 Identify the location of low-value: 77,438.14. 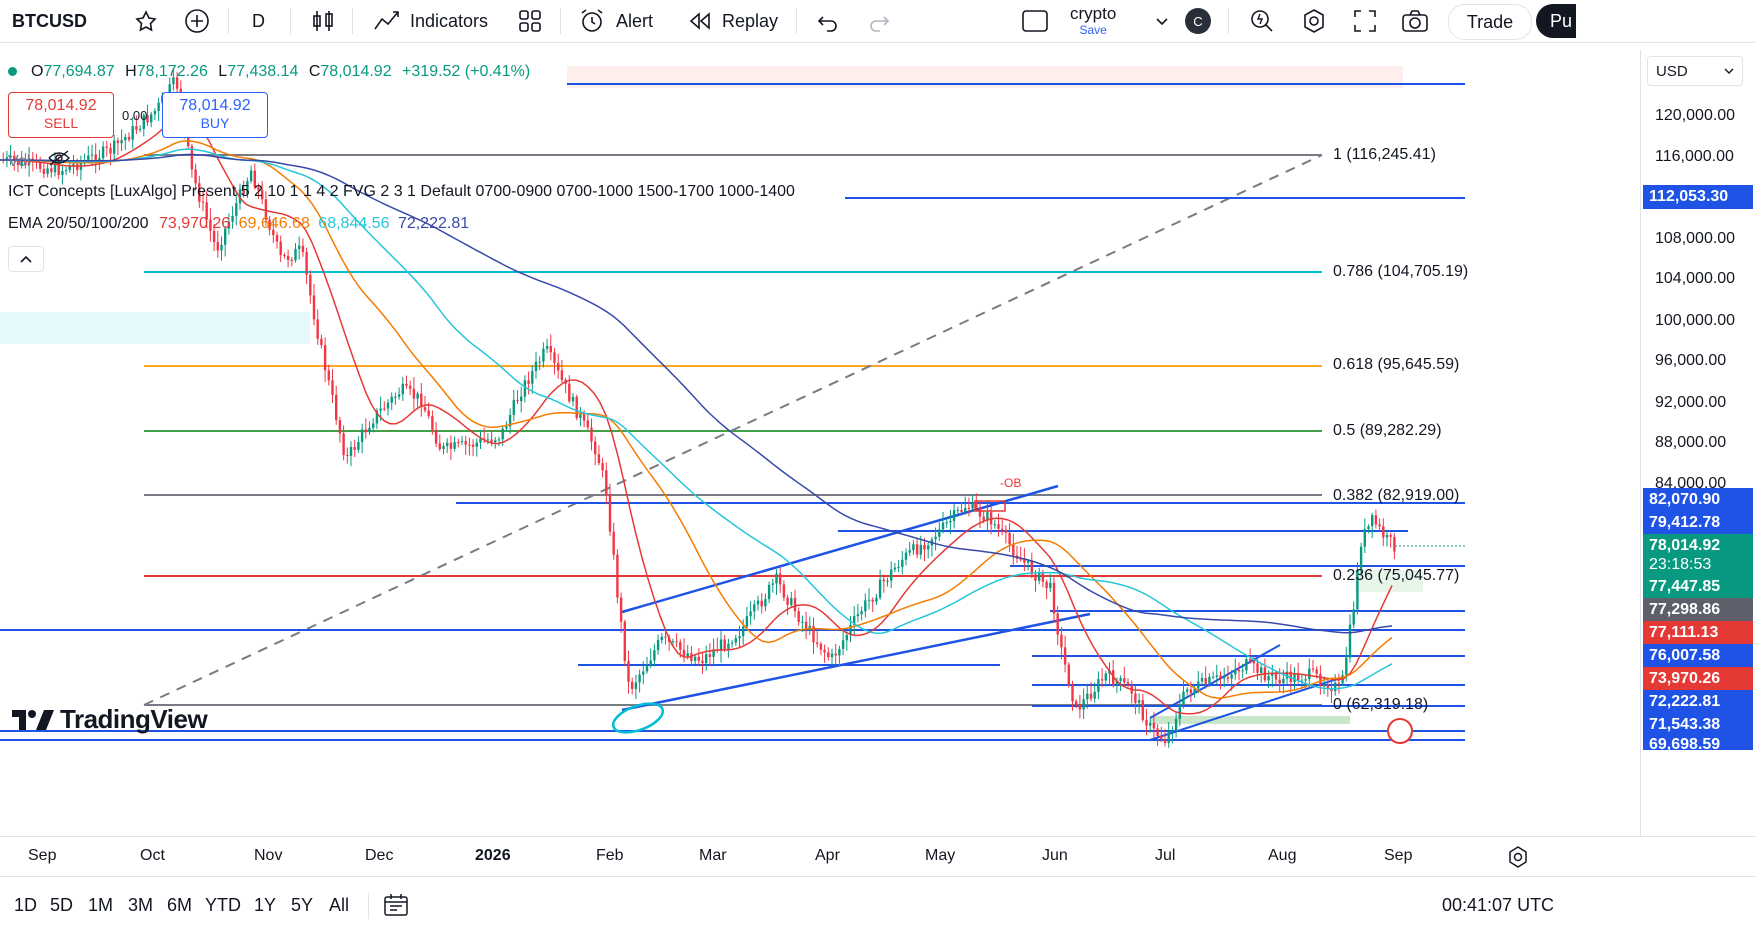
(263, 71).